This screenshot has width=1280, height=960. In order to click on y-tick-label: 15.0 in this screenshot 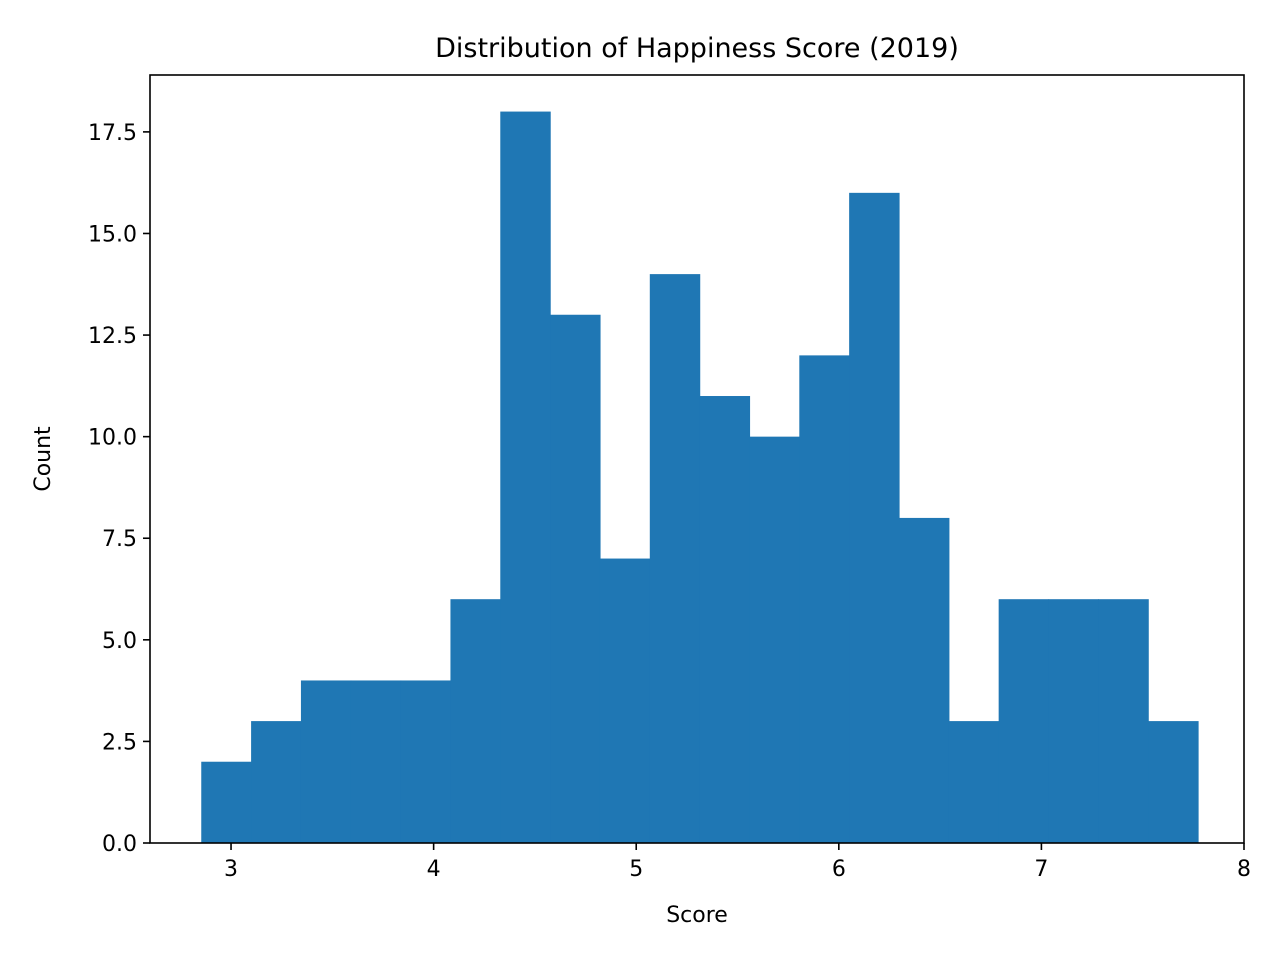, I will do `click(112, 234)`.